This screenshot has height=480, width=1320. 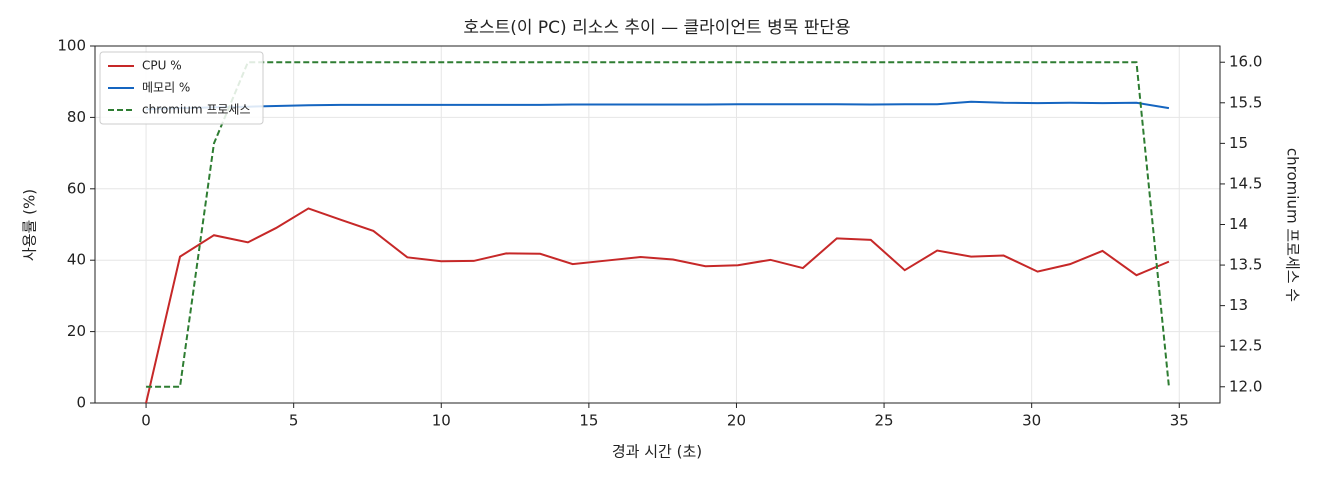 What do you see at coordinates (1238, 305) in the screenshot?
I see `y2-tick-label: 13` at bounding box center [1238, 305].